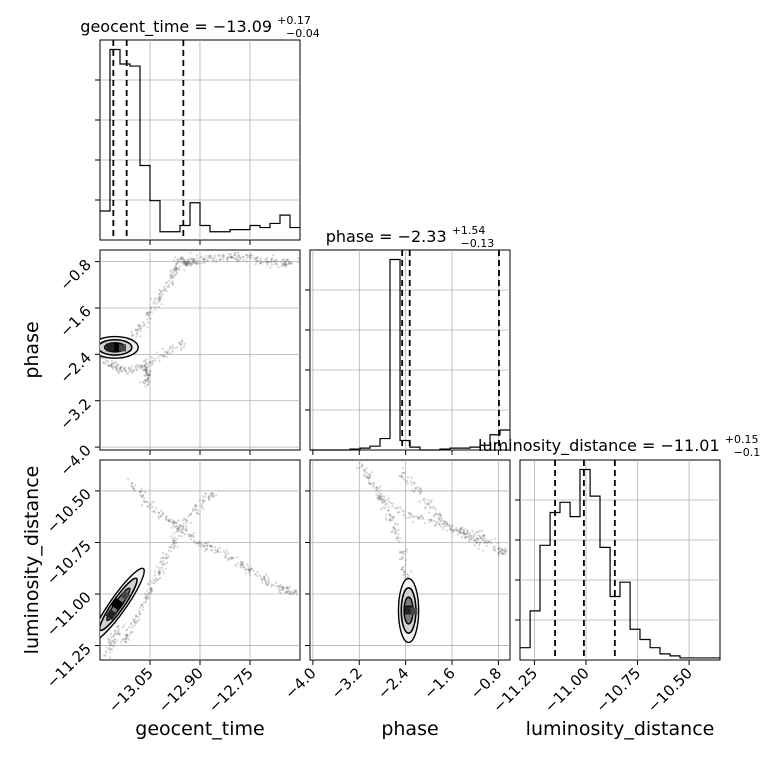  Describe the element at coordinates (567, 690) in the screenshot. I see `tick-label-luminosity_distance: −11.00` at that location.